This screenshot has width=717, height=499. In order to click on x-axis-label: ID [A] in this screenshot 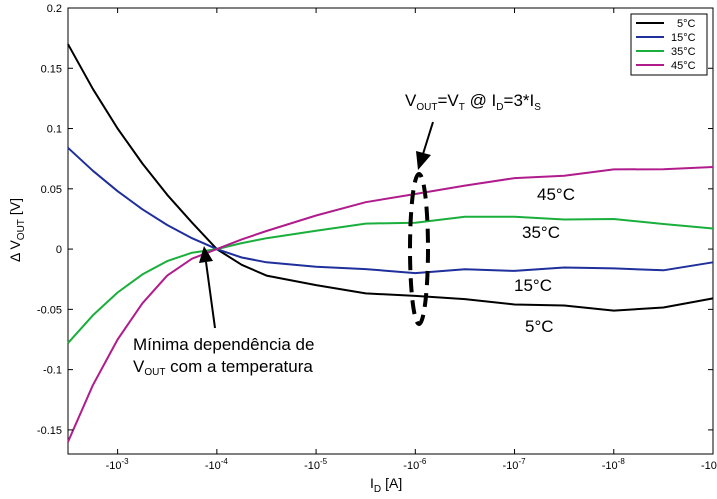, I will do `click(386, 485)`.